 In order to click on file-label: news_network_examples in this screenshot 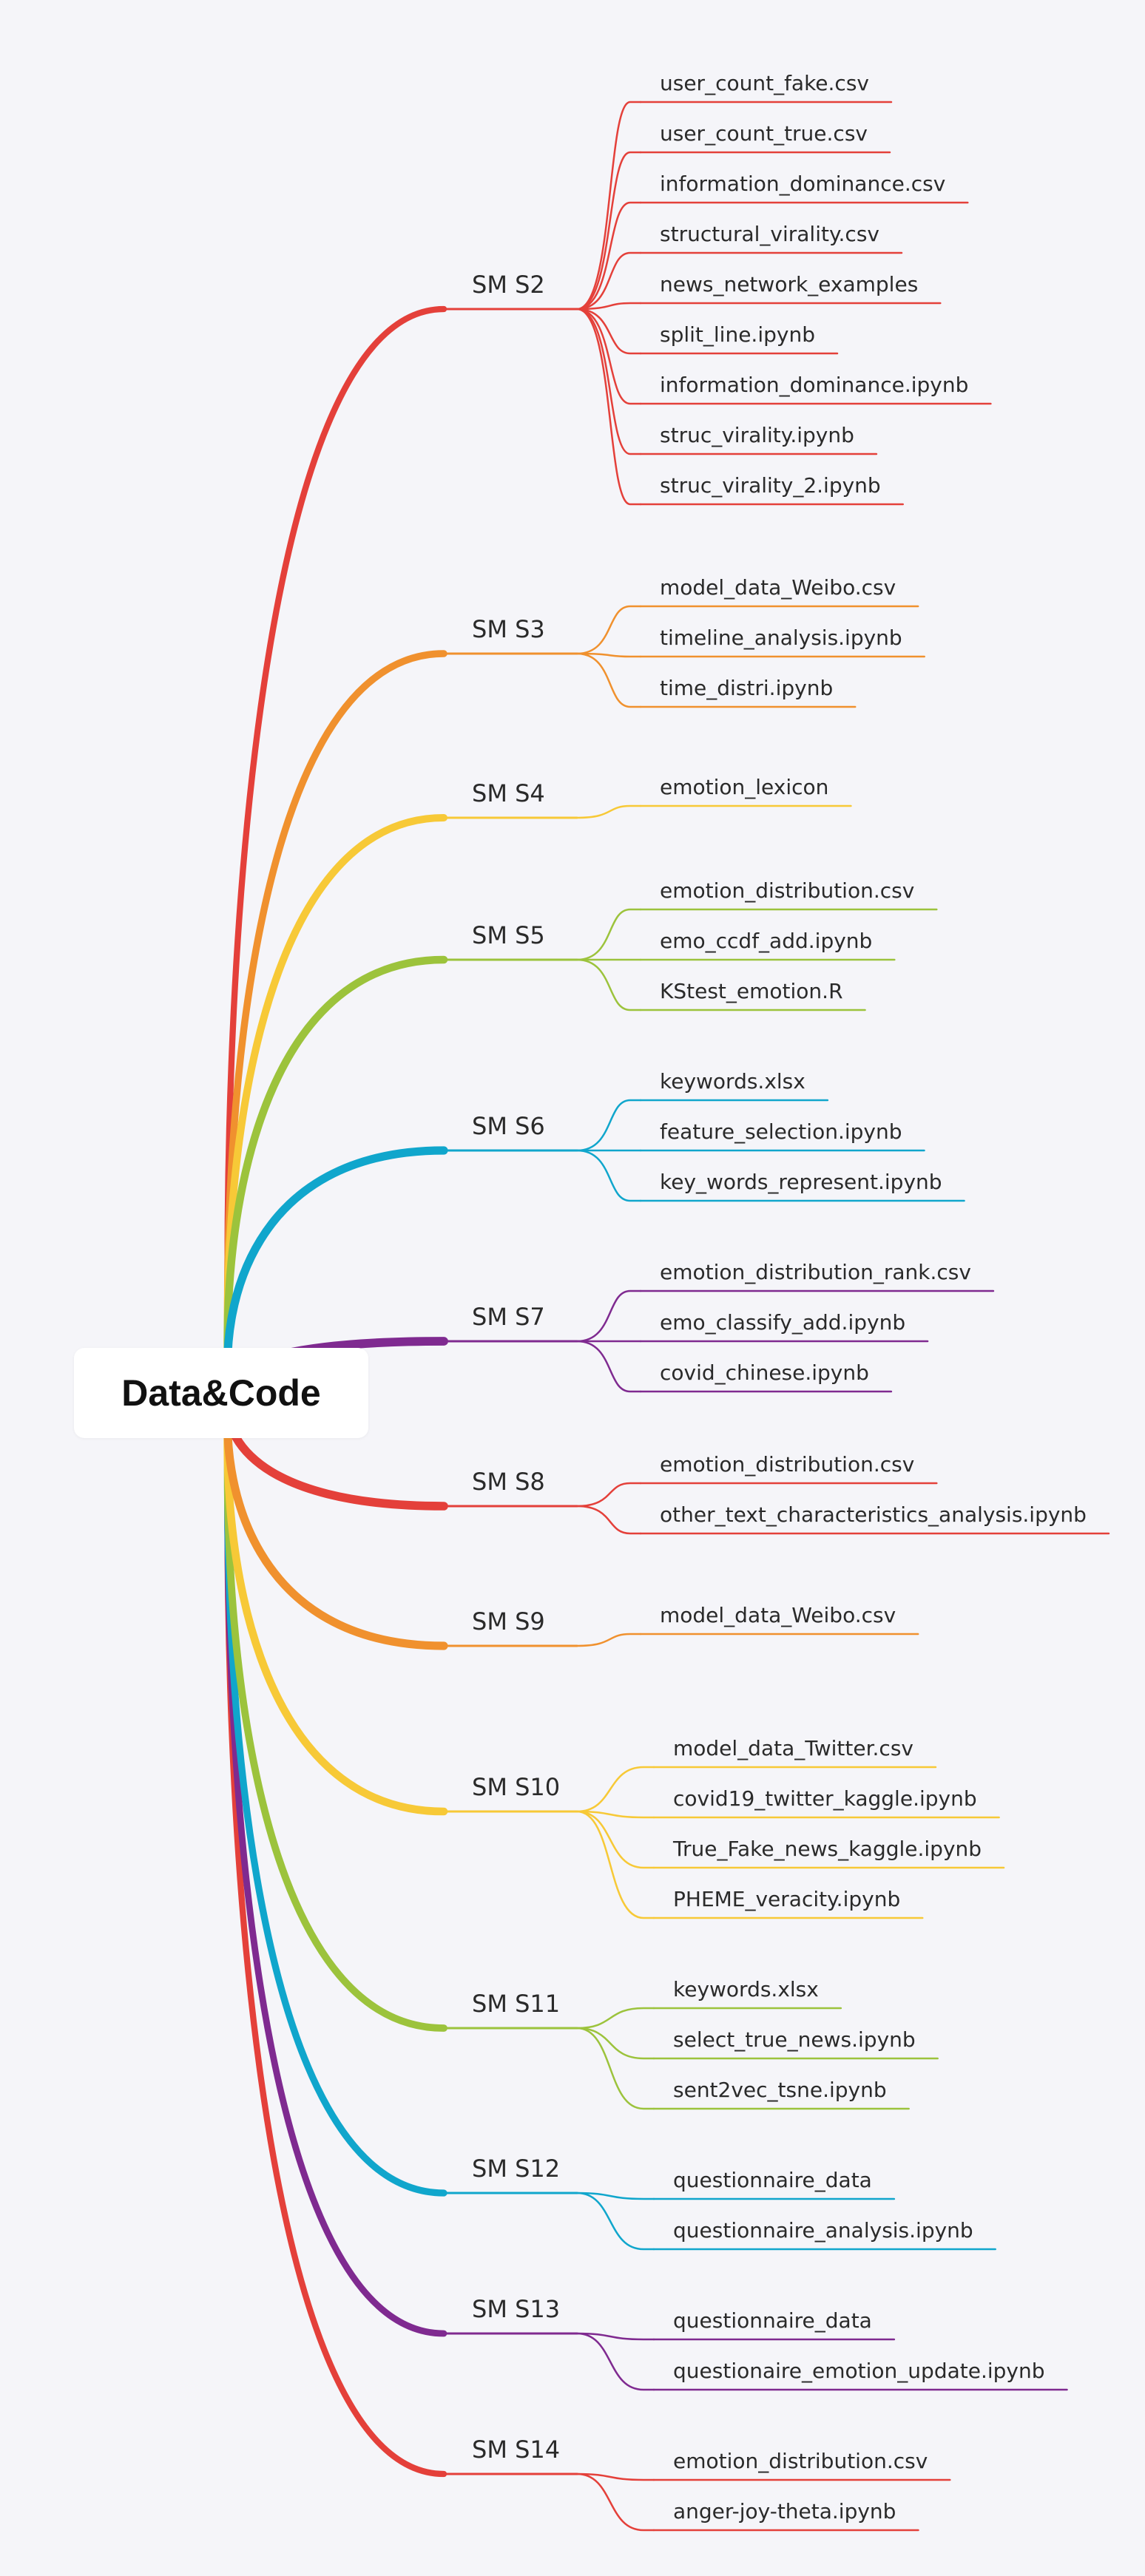, I will do `click(789, 284)`.